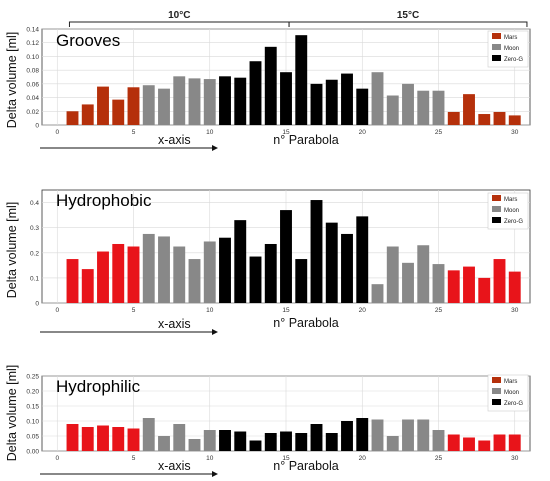 This screenshot has width=550, height=481. I want to click on y-tick-label: 0.1, so click(34, 278).